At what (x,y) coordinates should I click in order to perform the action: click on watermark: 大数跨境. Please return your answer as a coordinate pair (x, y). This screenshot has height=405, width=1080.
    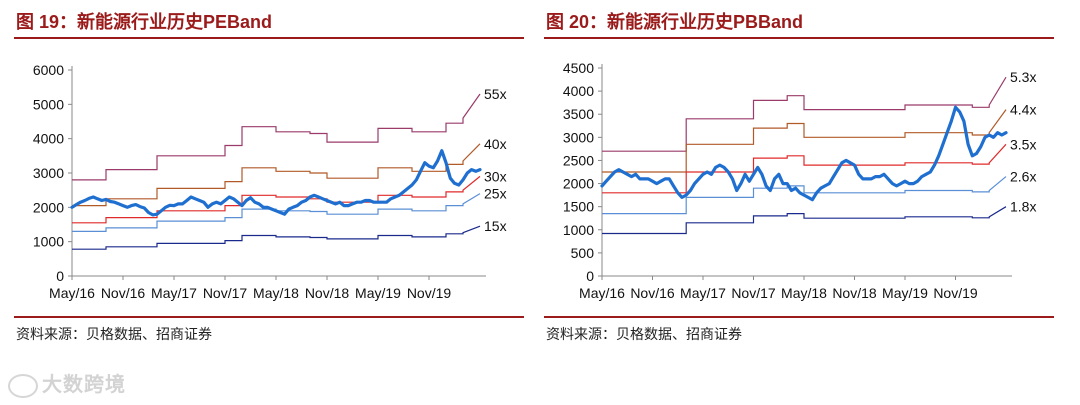
    Looking at the image, I should click on (67, 383).